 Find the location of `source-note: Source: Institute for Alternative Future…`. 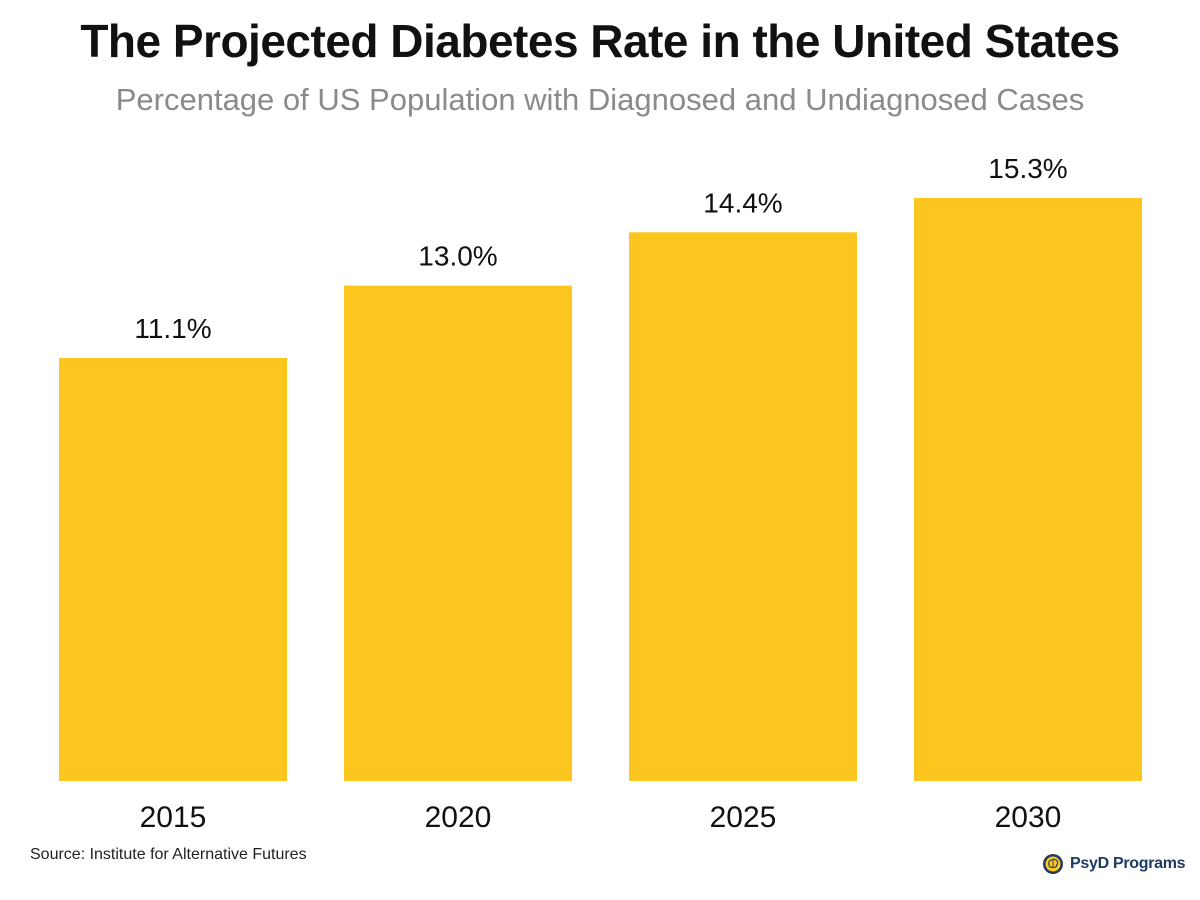

source-note: Source: Institute for Alternative Future… is located at coordinates (168, 854).